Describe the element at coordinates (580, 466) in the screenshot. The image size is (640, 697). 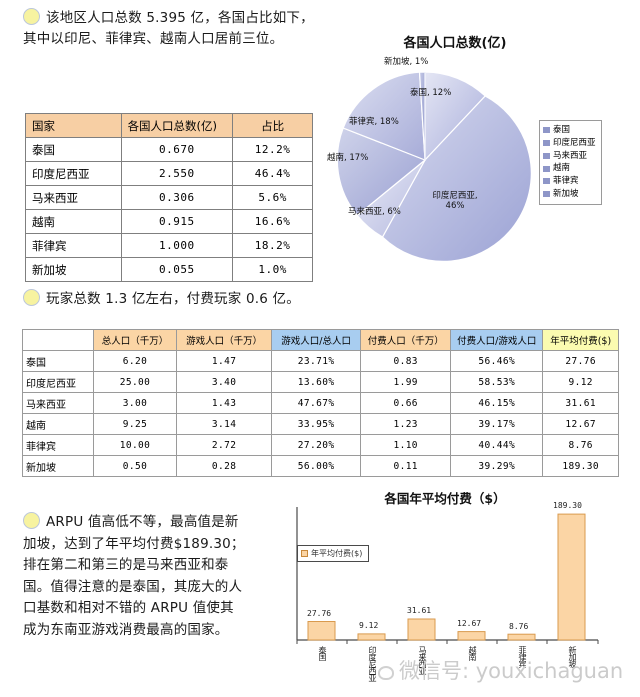
I see `cell-arpu: 189.30` at that location.